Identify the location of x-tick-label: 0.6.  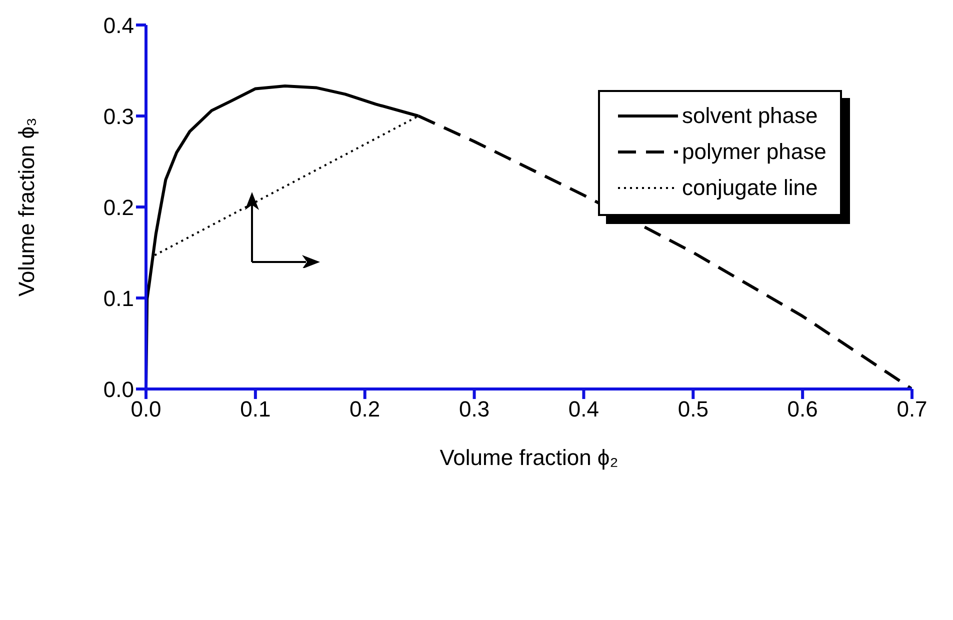
(802, 409).